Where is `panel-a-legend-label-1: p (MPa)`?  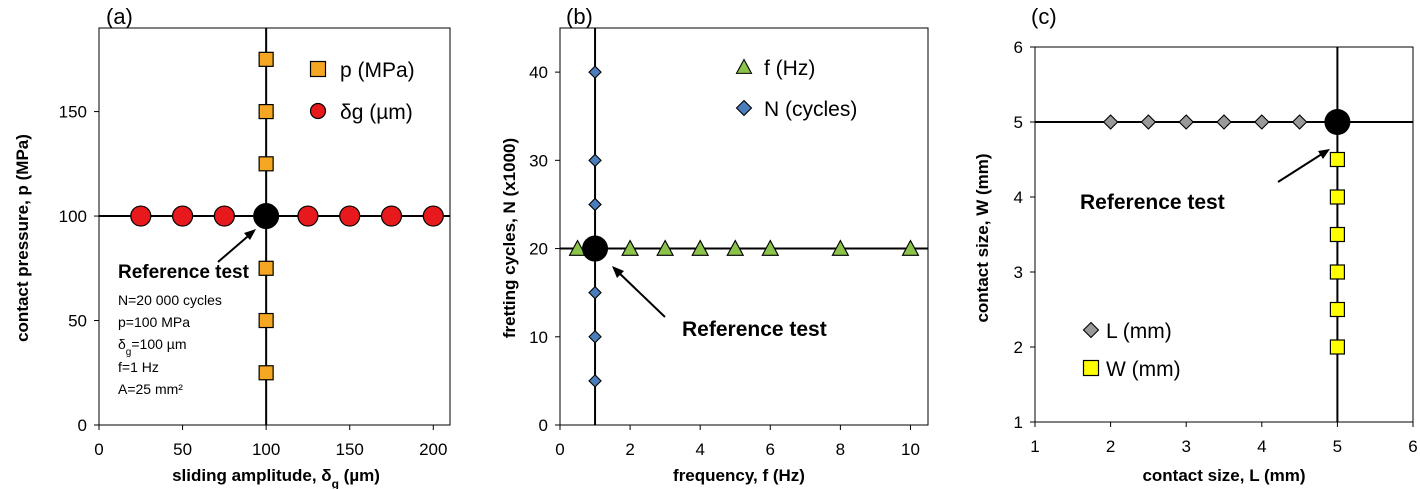 panel-a-legend-label-1: p (MPa) is located at coordinates (377, 70).